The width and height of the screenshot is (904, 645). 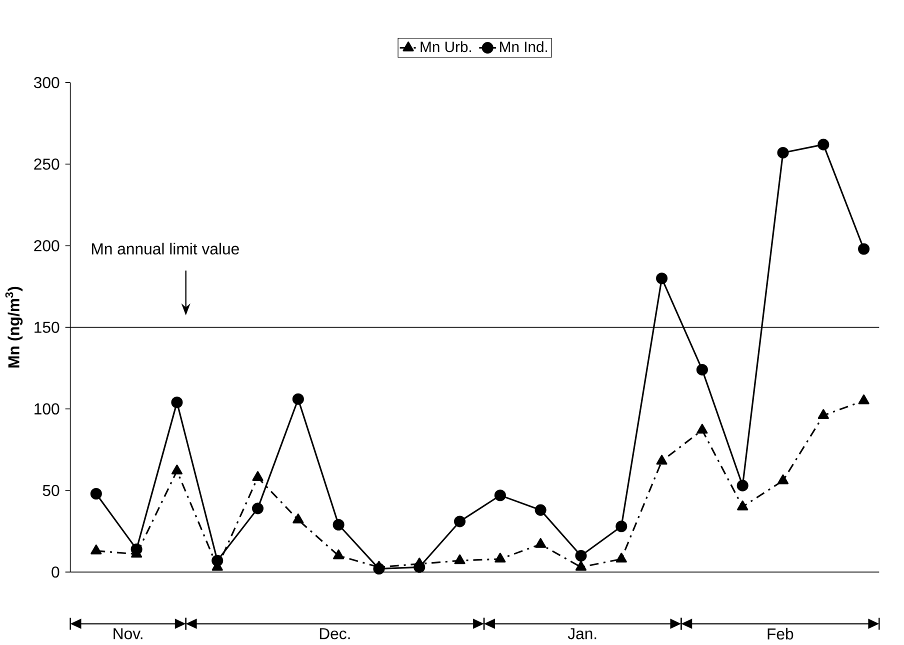 What do you see at coordinates (51, 490) in the screenshot?
I see `y-tick-label: 50` at bounding box center [51, 490].